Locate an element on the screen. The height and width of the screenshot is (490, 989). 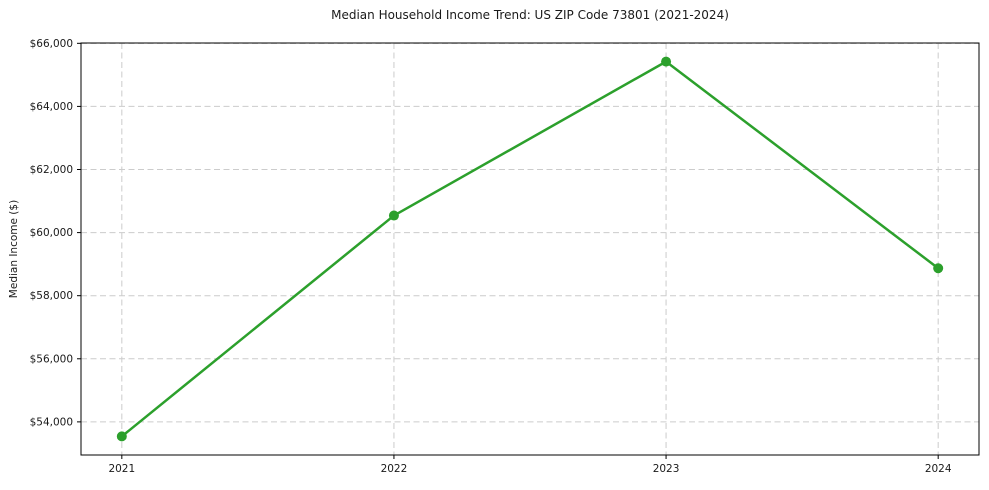
y-tick-label: $56,000 is located at coordinates (51, 359).